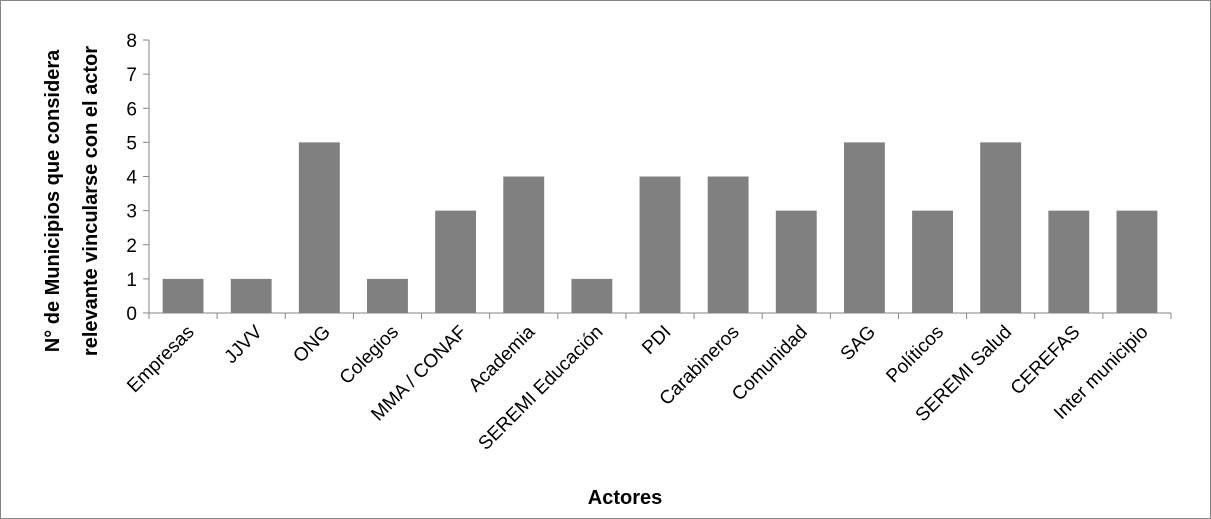 The width and height of the screenshot is (1211, 519). I want to click on bar-seremi-educación, so click(592, 295).